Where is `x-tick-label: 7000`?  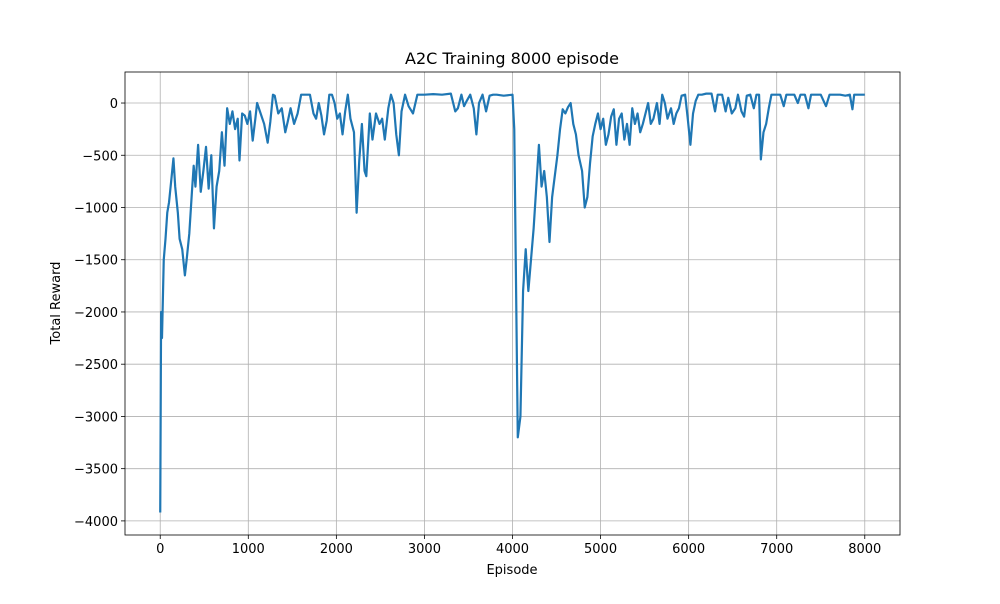
x-tick-label: 7000 is located at coordinates (776, 549).